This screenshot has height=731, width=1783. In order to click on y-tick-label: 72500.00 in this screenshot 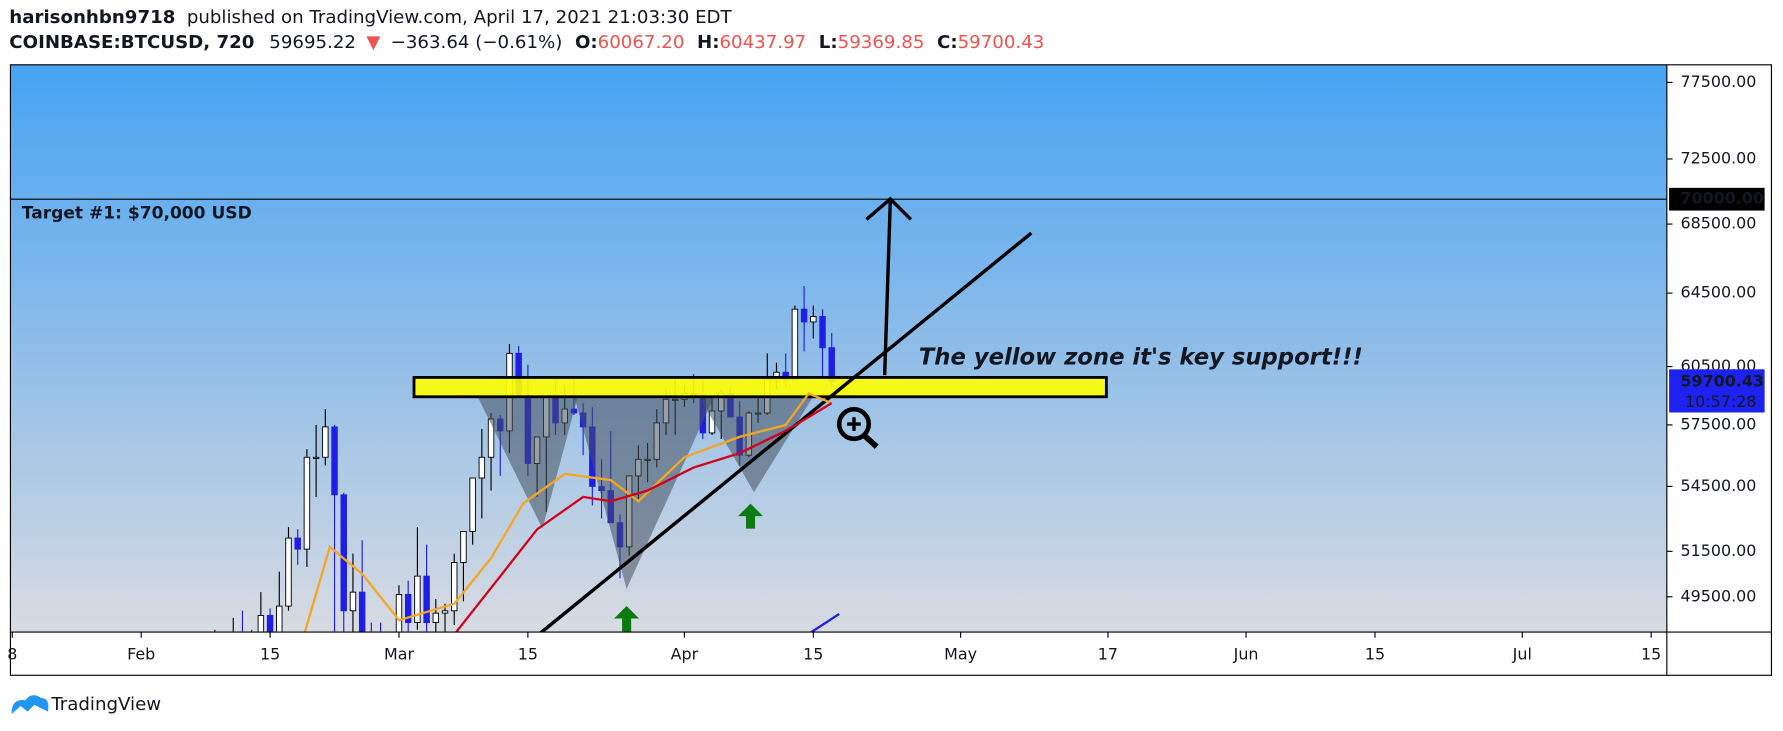, I will do `click(1718, 157)`.